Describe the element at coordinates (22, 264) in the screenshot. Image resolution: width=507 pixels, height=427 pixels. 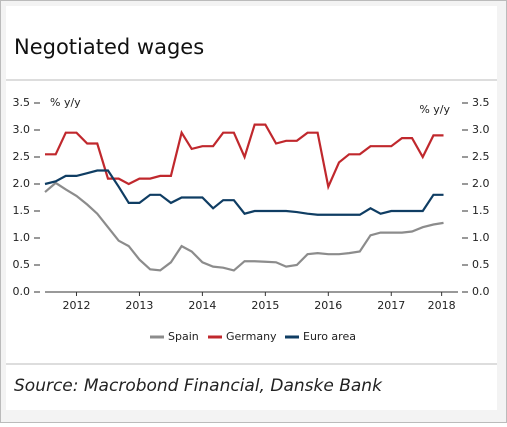
I see `y-tick-label: 0.5` at that location.